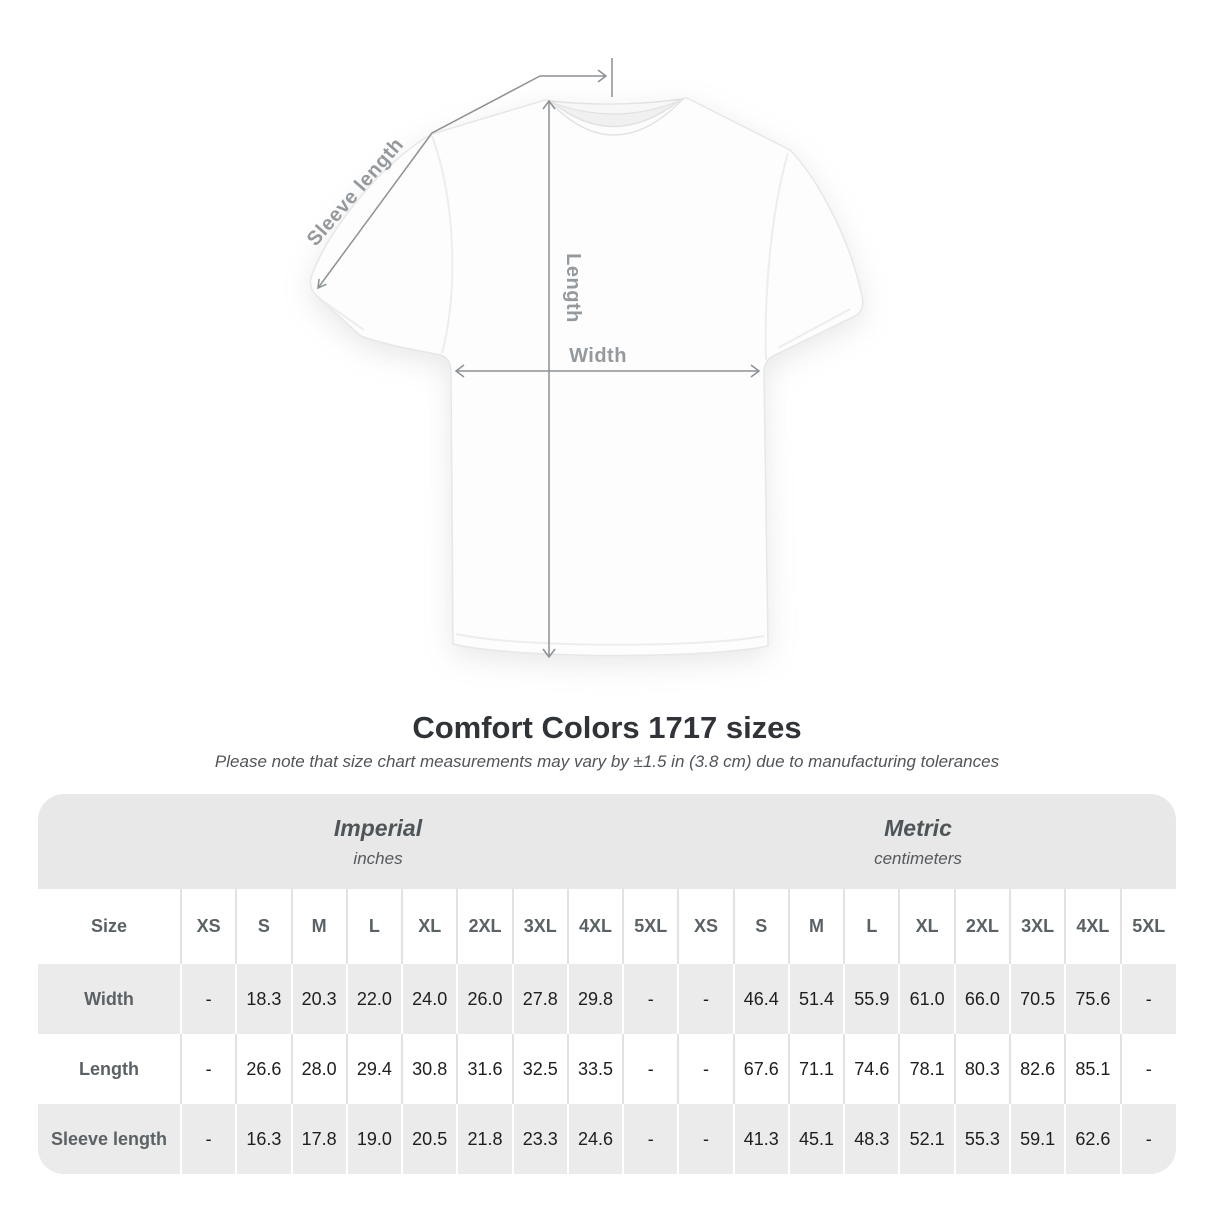  What do you see at coordinates (816, 1139) in the screenshot?
I see `value-cell: 45.1` at bounding box center [816, 1139].